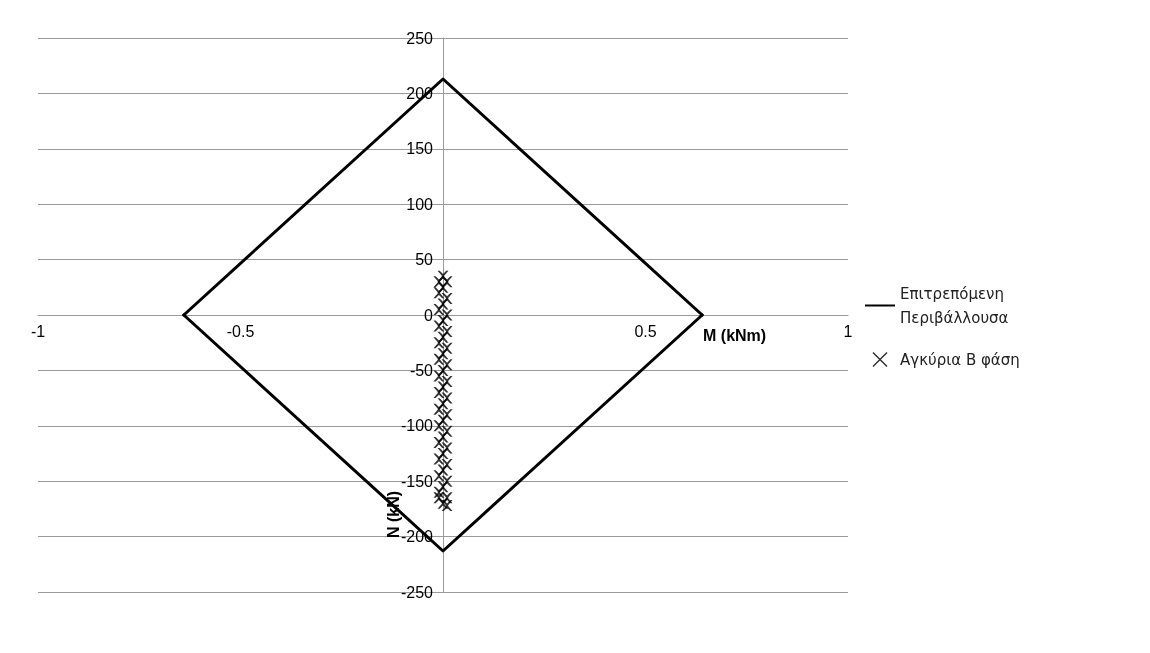 This screenshot has height=653, width=1150. Describe the element at coordinates (954, 305) in the screenshot. I see `legend-label: Επιτρεπόμενη Περιβάλλουσα` at that location.